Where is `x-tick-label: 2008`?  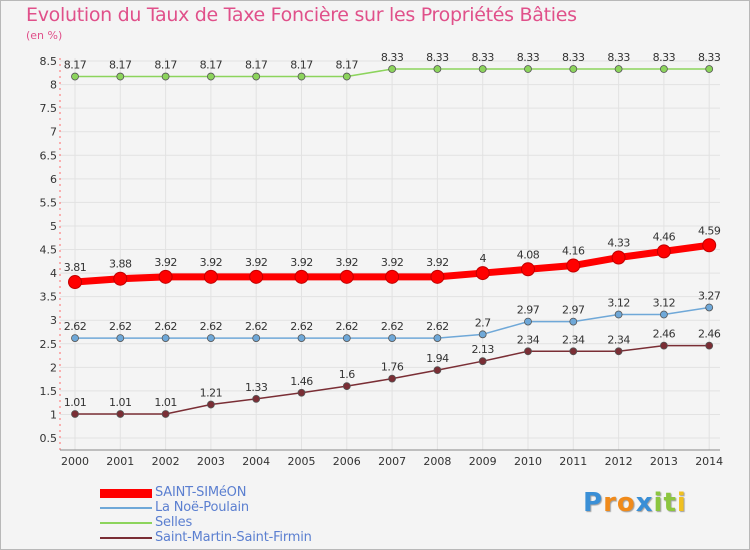
x-tick-label: 2008 is located at coordinates (437, 461).